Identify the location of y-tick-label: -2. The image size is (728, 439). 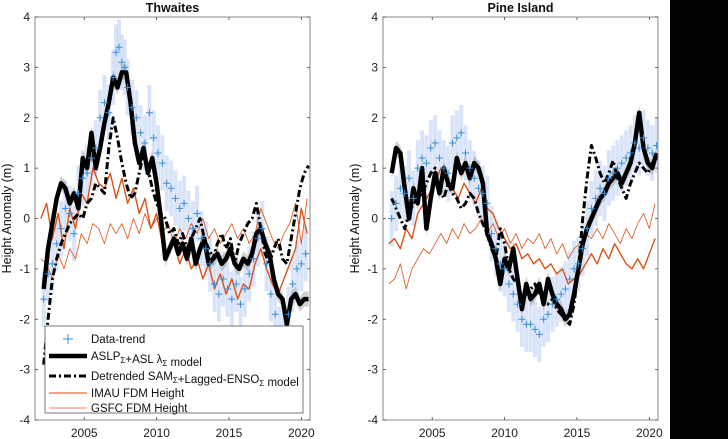
(372, 319).